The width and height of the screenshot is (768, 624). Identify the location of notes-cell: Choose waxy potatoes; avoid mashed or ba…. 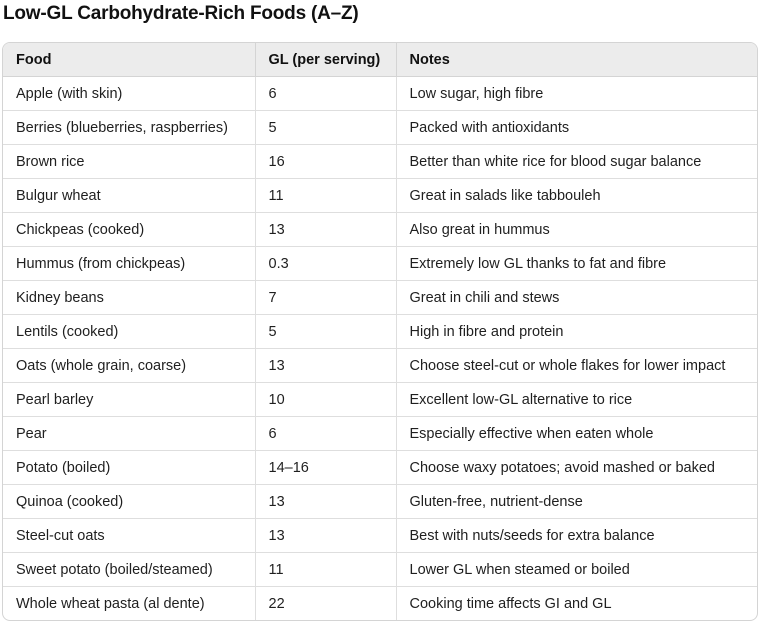
(576, 467).